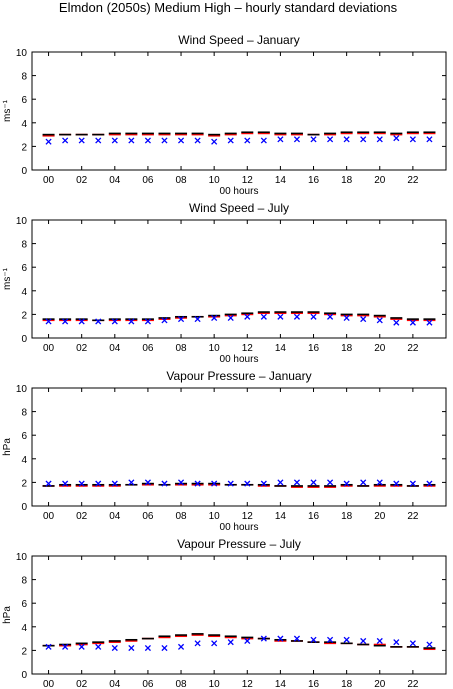 This screenshot has width=453, height=689. What do you see at coordinates (24, 315) in the screenshot?
I see `y-tick-label: 2` at bounding box center [24, 315].